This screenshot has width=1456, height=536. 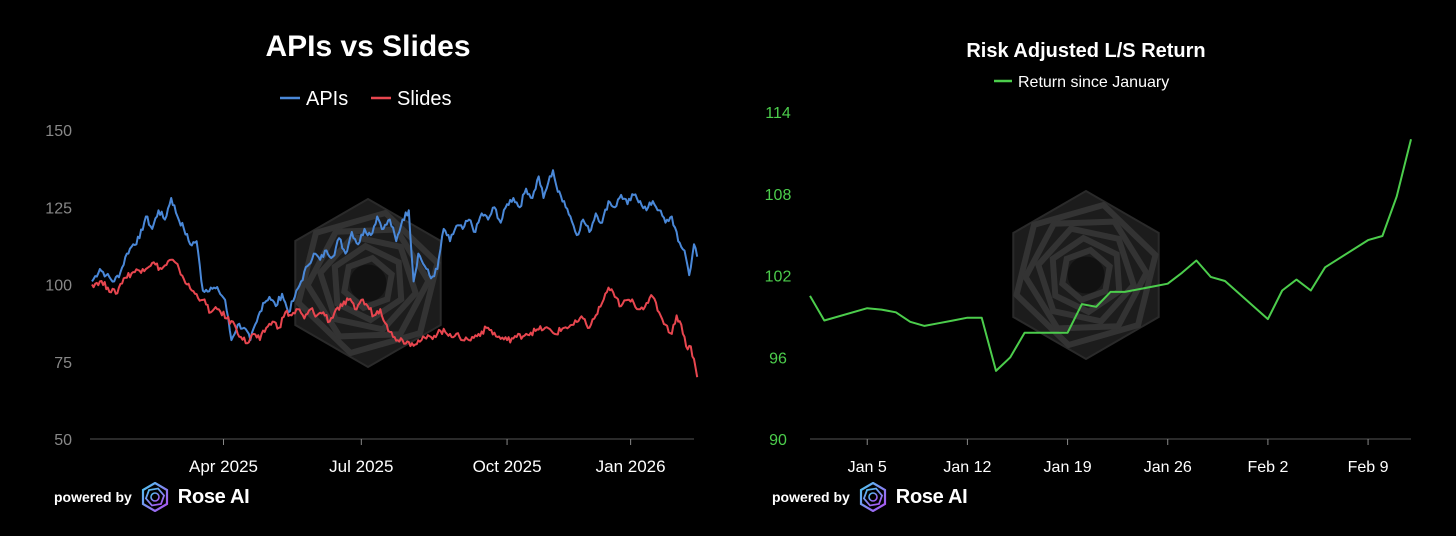 I want to click on x-tick-label: Jan 19, so click(x=1068, y=467).